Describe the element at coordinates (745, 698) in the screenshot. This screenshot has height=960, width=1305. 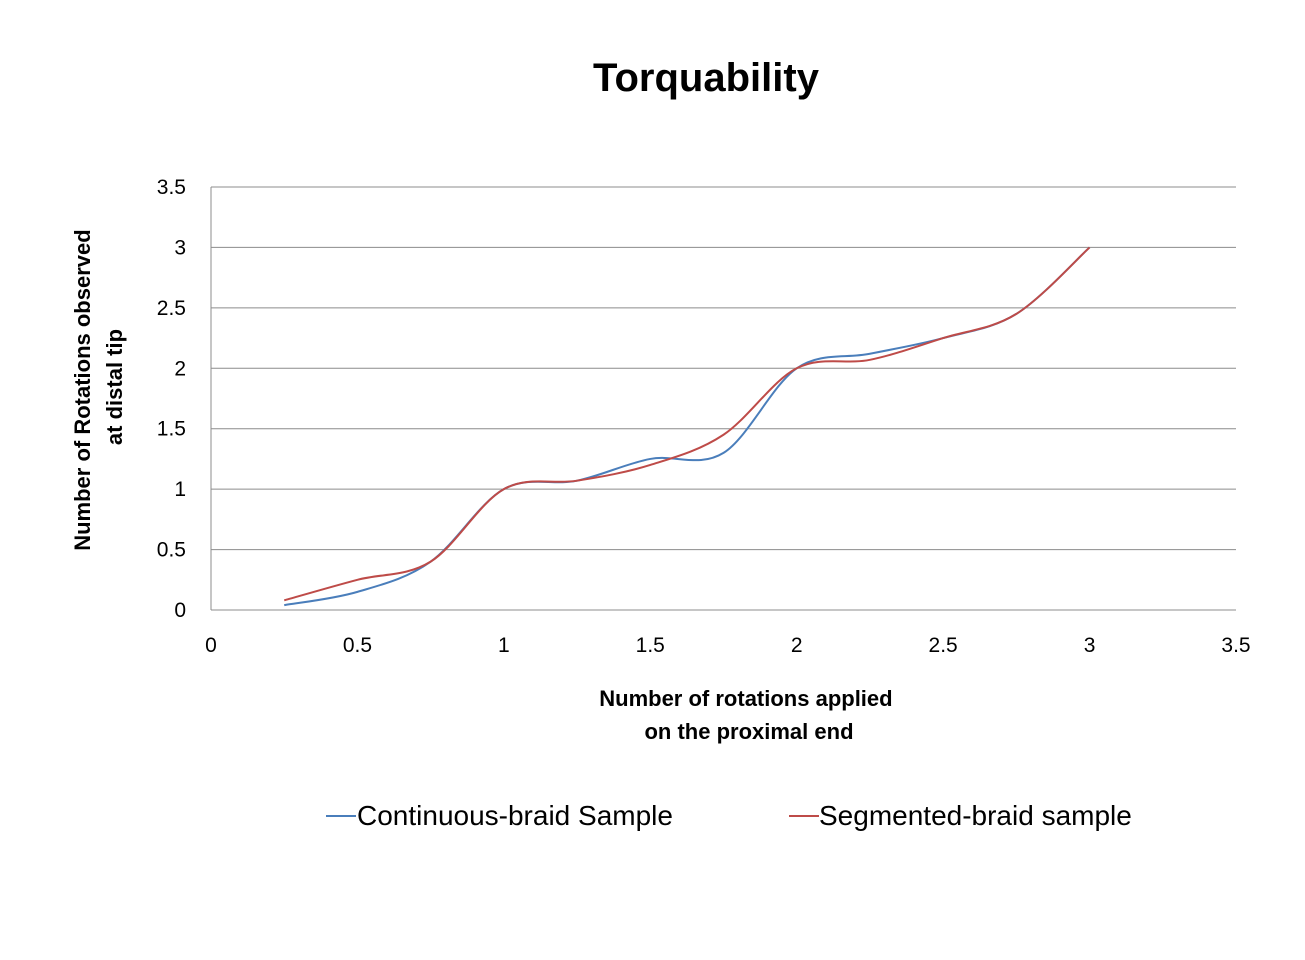
I see `x-axis-title-line-1: Number of rotations applied` at that location.